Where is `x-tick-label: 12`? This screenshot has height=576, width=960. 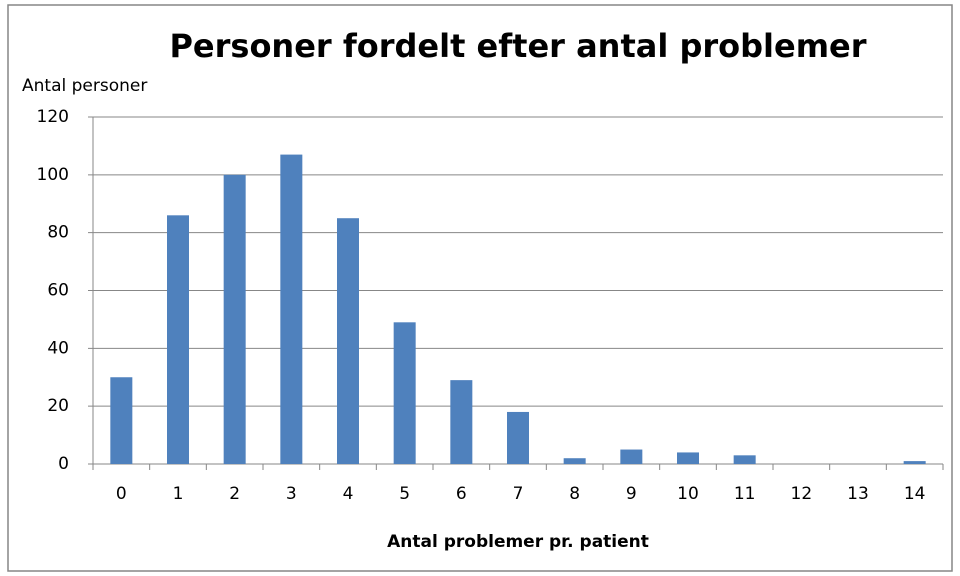 x-tick-label: 12 is located at coordinates (802, 494).